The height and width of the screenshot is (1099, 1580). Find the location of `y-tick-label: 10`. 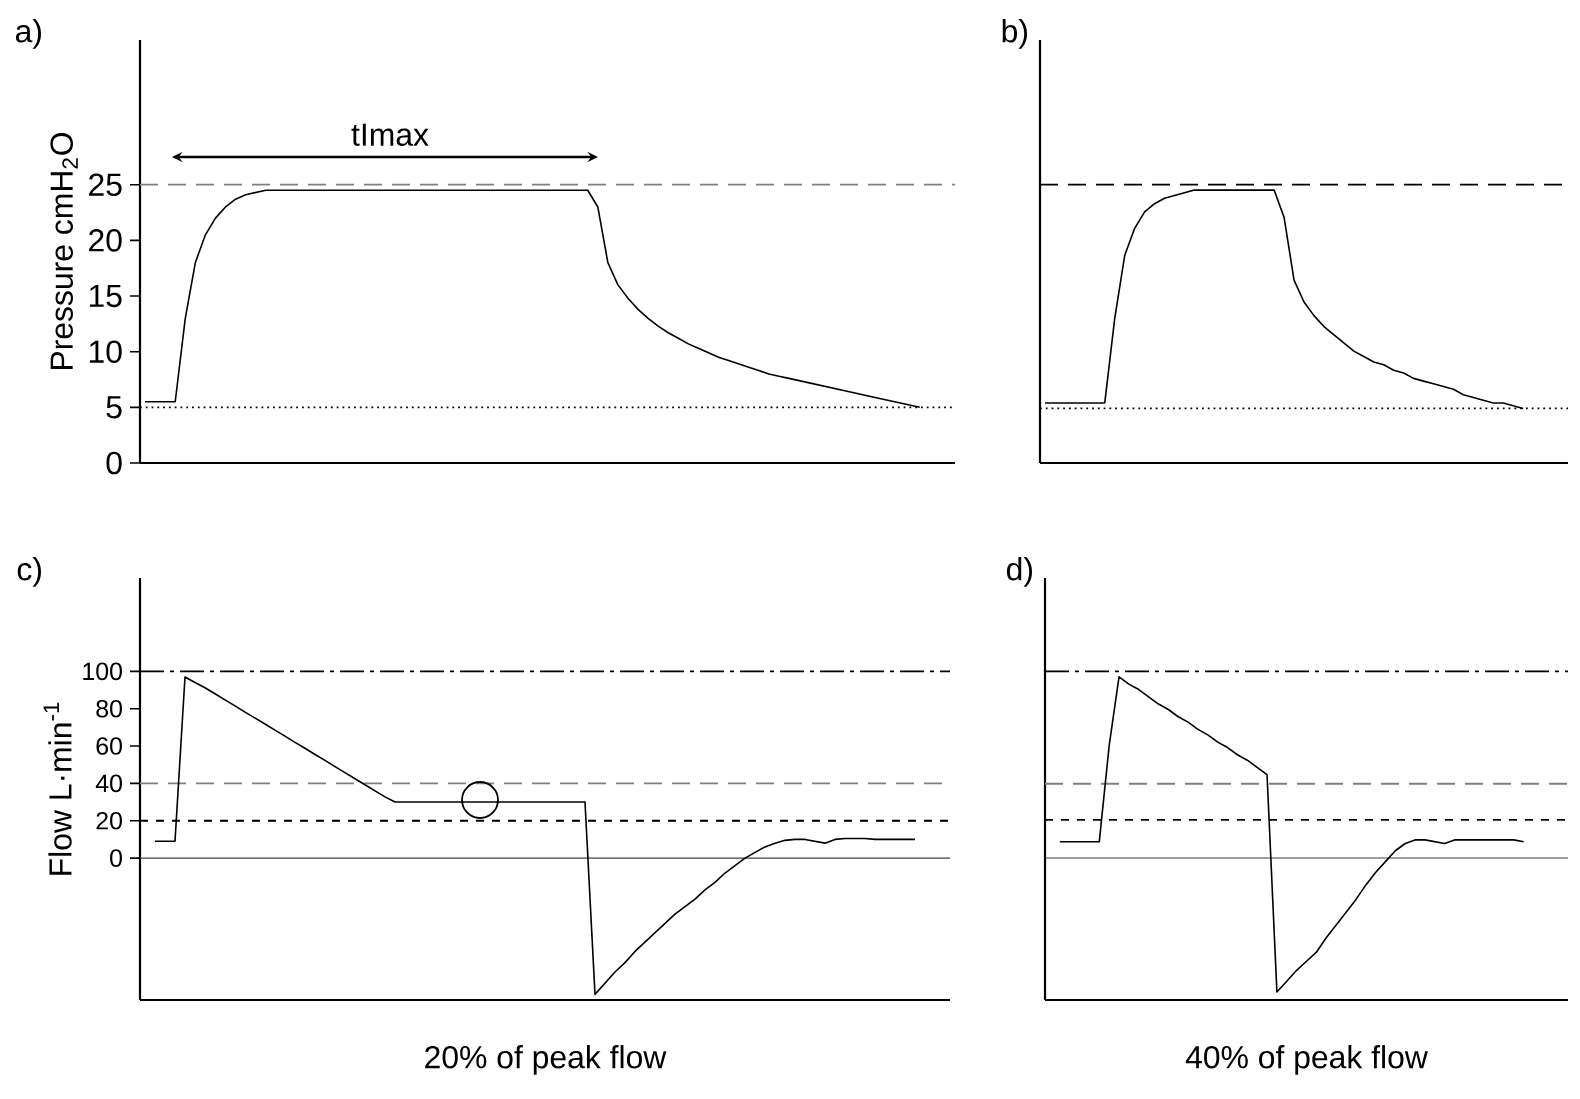

y-tick-label: 10 is located at coordinates (105, 351).